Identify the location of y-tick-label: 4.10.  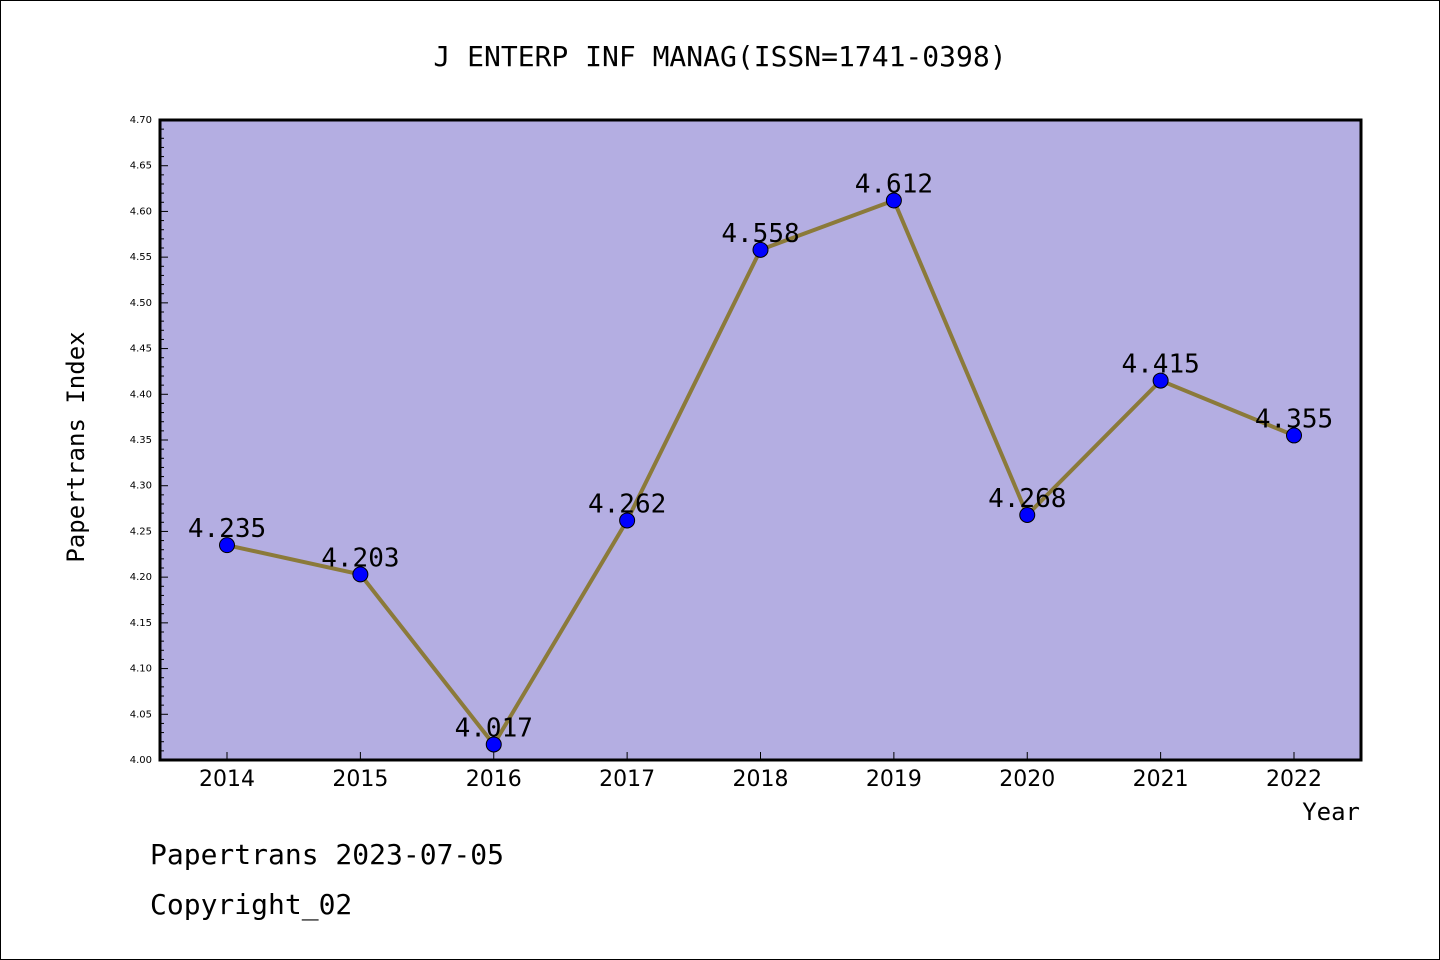
(141, 669).